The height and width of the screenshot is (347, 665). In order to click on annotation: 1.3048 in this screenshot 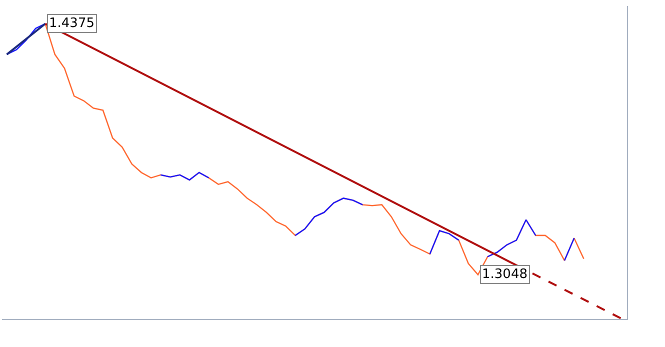, I will do `click(505, 274)`.